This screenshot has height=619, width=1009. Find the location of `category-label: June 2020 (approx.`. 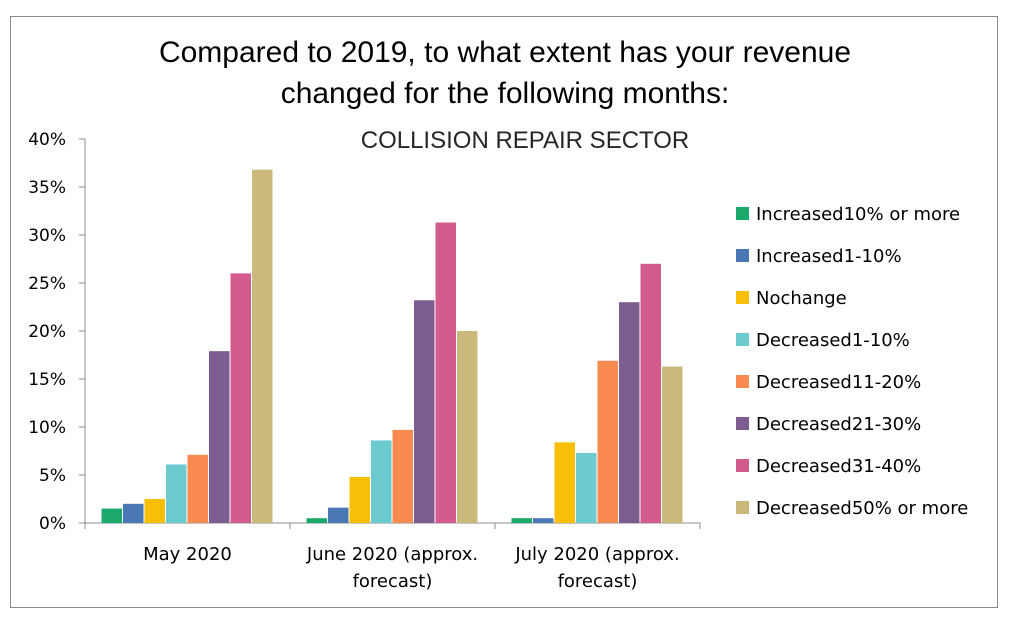

category-label: June 2020 (approx. is located at coordinates (392, 554).